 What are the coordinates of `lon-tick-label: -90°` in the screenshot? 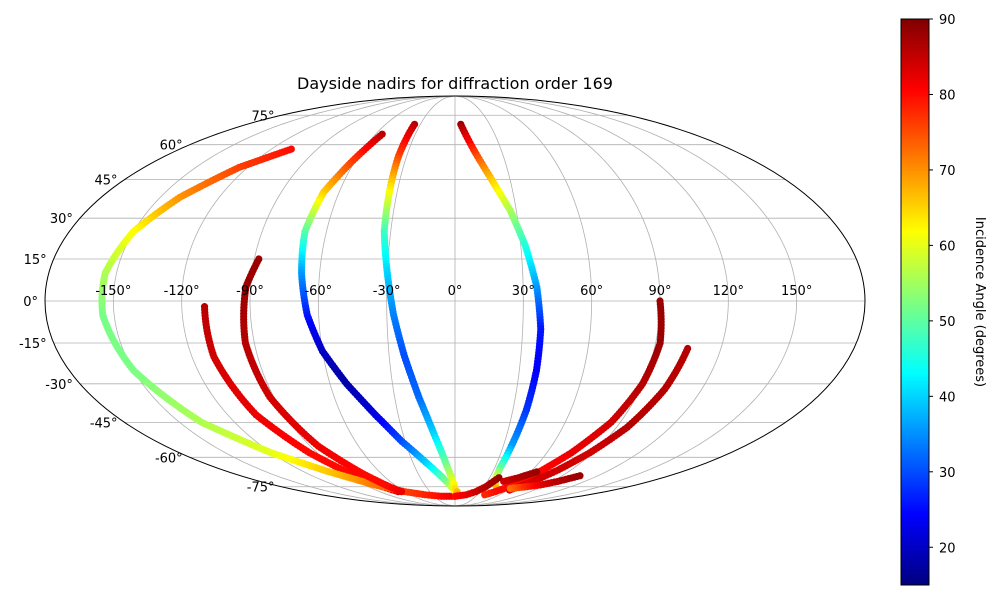 It's located at (250, 291).